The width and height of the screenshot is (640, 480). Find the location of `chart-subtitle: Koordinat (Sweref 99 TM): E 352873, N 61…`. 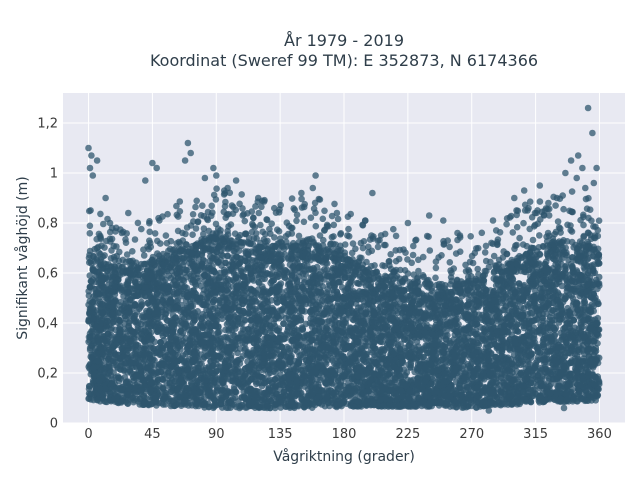

chart-subtitle: Koordinat (Sweref 99 TM): E 352873, N 61… is located at coordinates (344, 60).